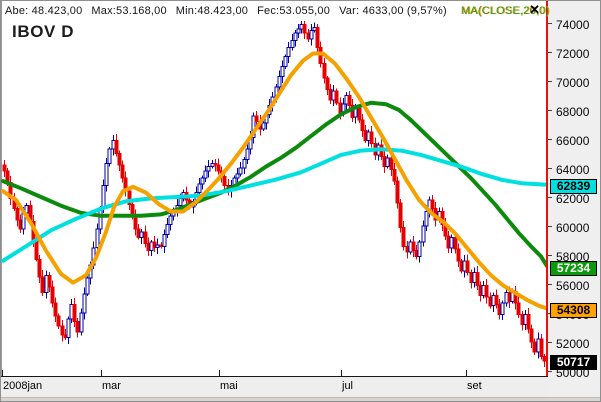 This screenshot has width=601, height=402. What do you see at coordinates (23, 386) in the screenshot?
I see `x-axis-label: 2008jan` at bounding box center [23, 386].